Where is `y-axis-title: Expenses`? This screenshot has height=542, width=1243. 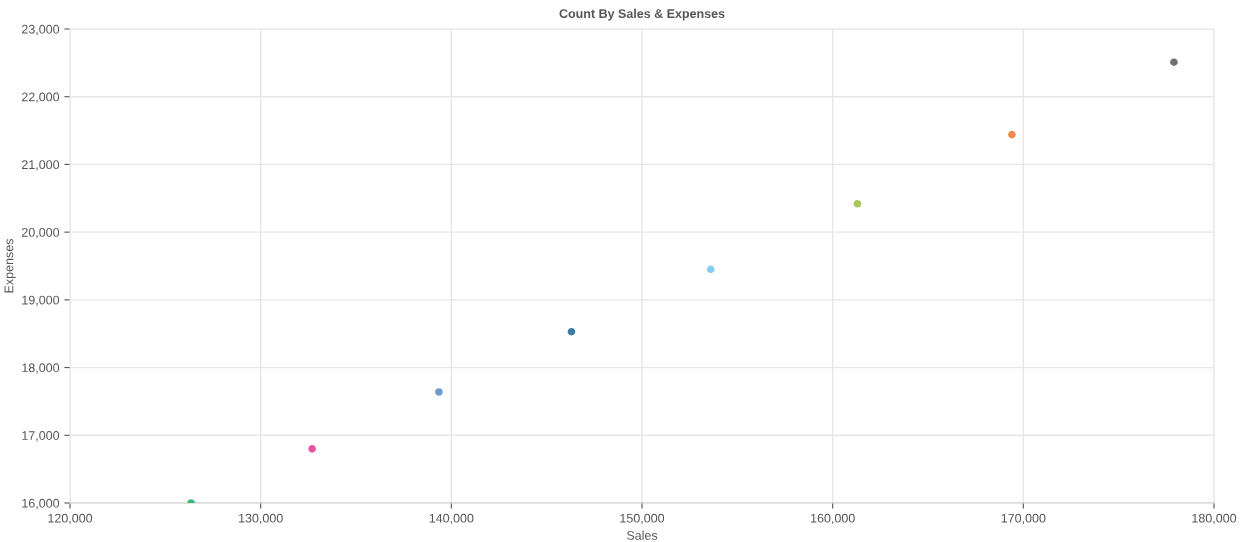
y-axis-title: Expenses is located at coordinates (10, 266).